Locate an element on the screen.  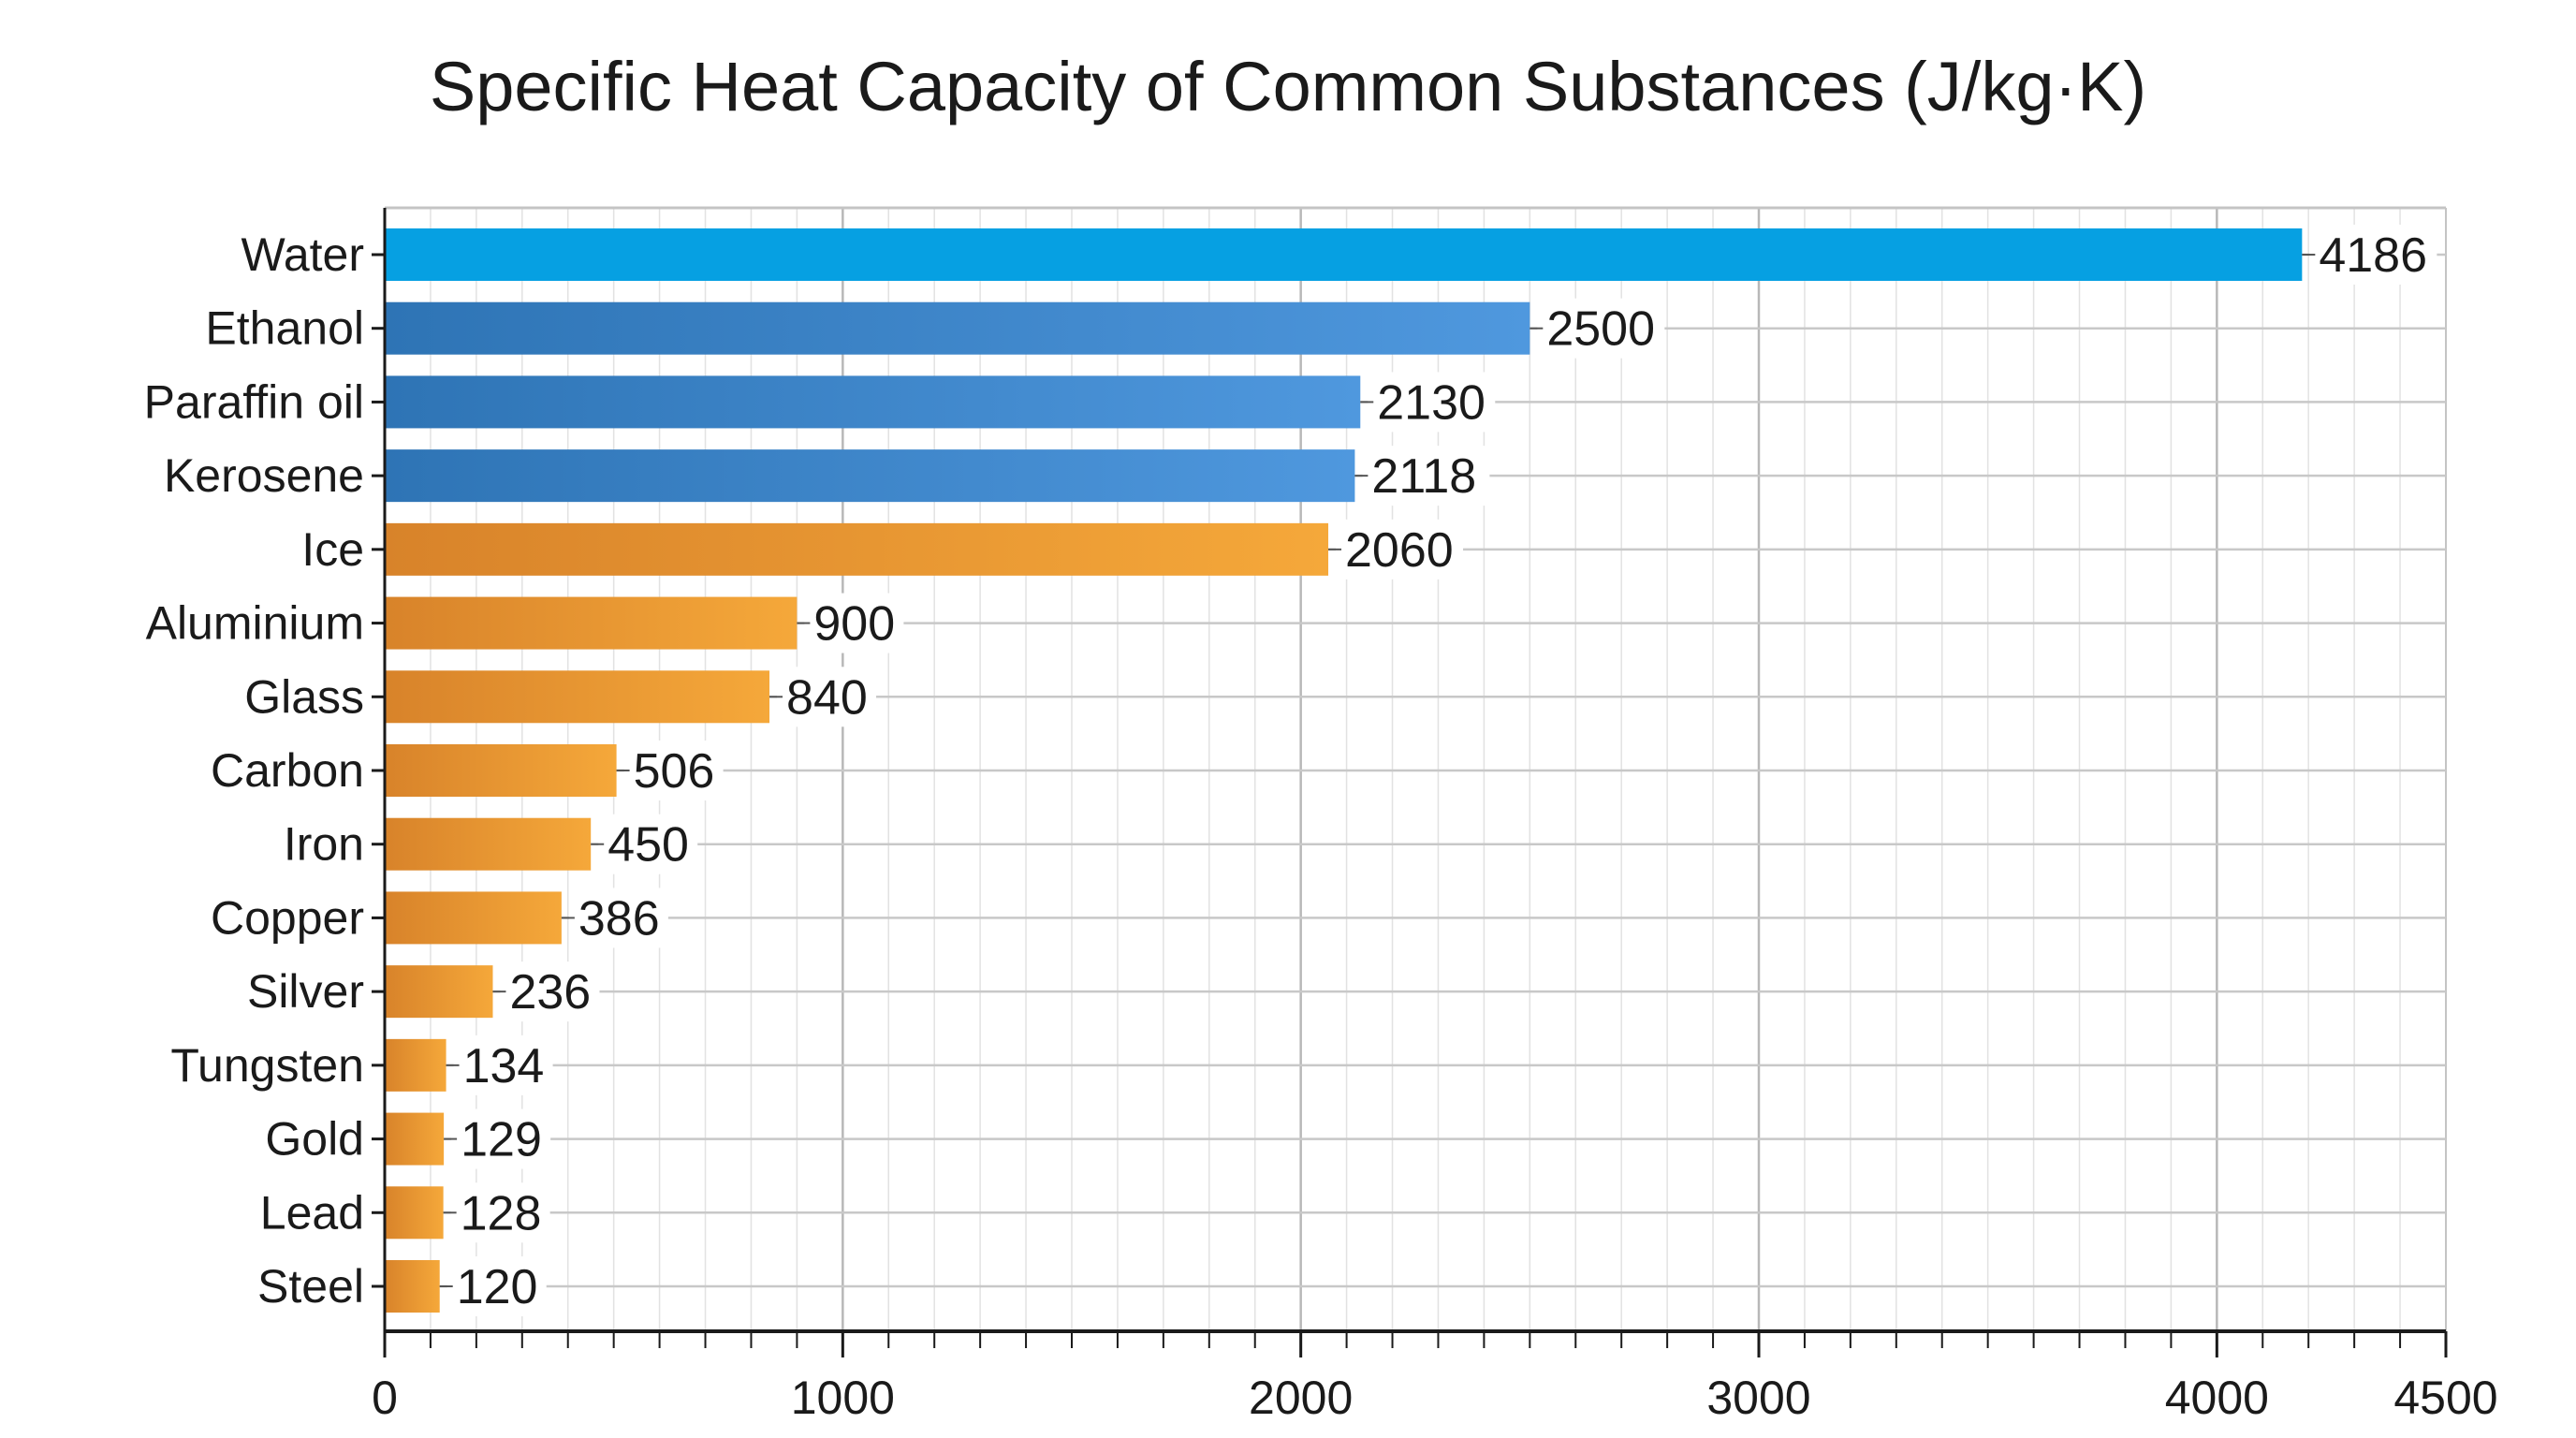
bar-tungsten is located at coordinates (415, 1065).